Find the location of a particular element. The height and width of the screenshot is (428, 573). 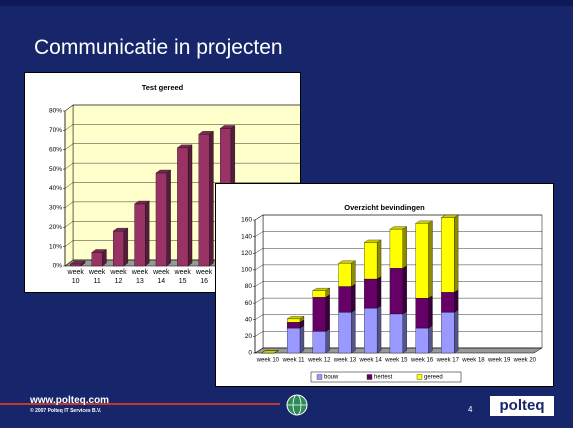

copyright: © 2007 Polteq IT Services B.V. is located at coordinates (66, 411).